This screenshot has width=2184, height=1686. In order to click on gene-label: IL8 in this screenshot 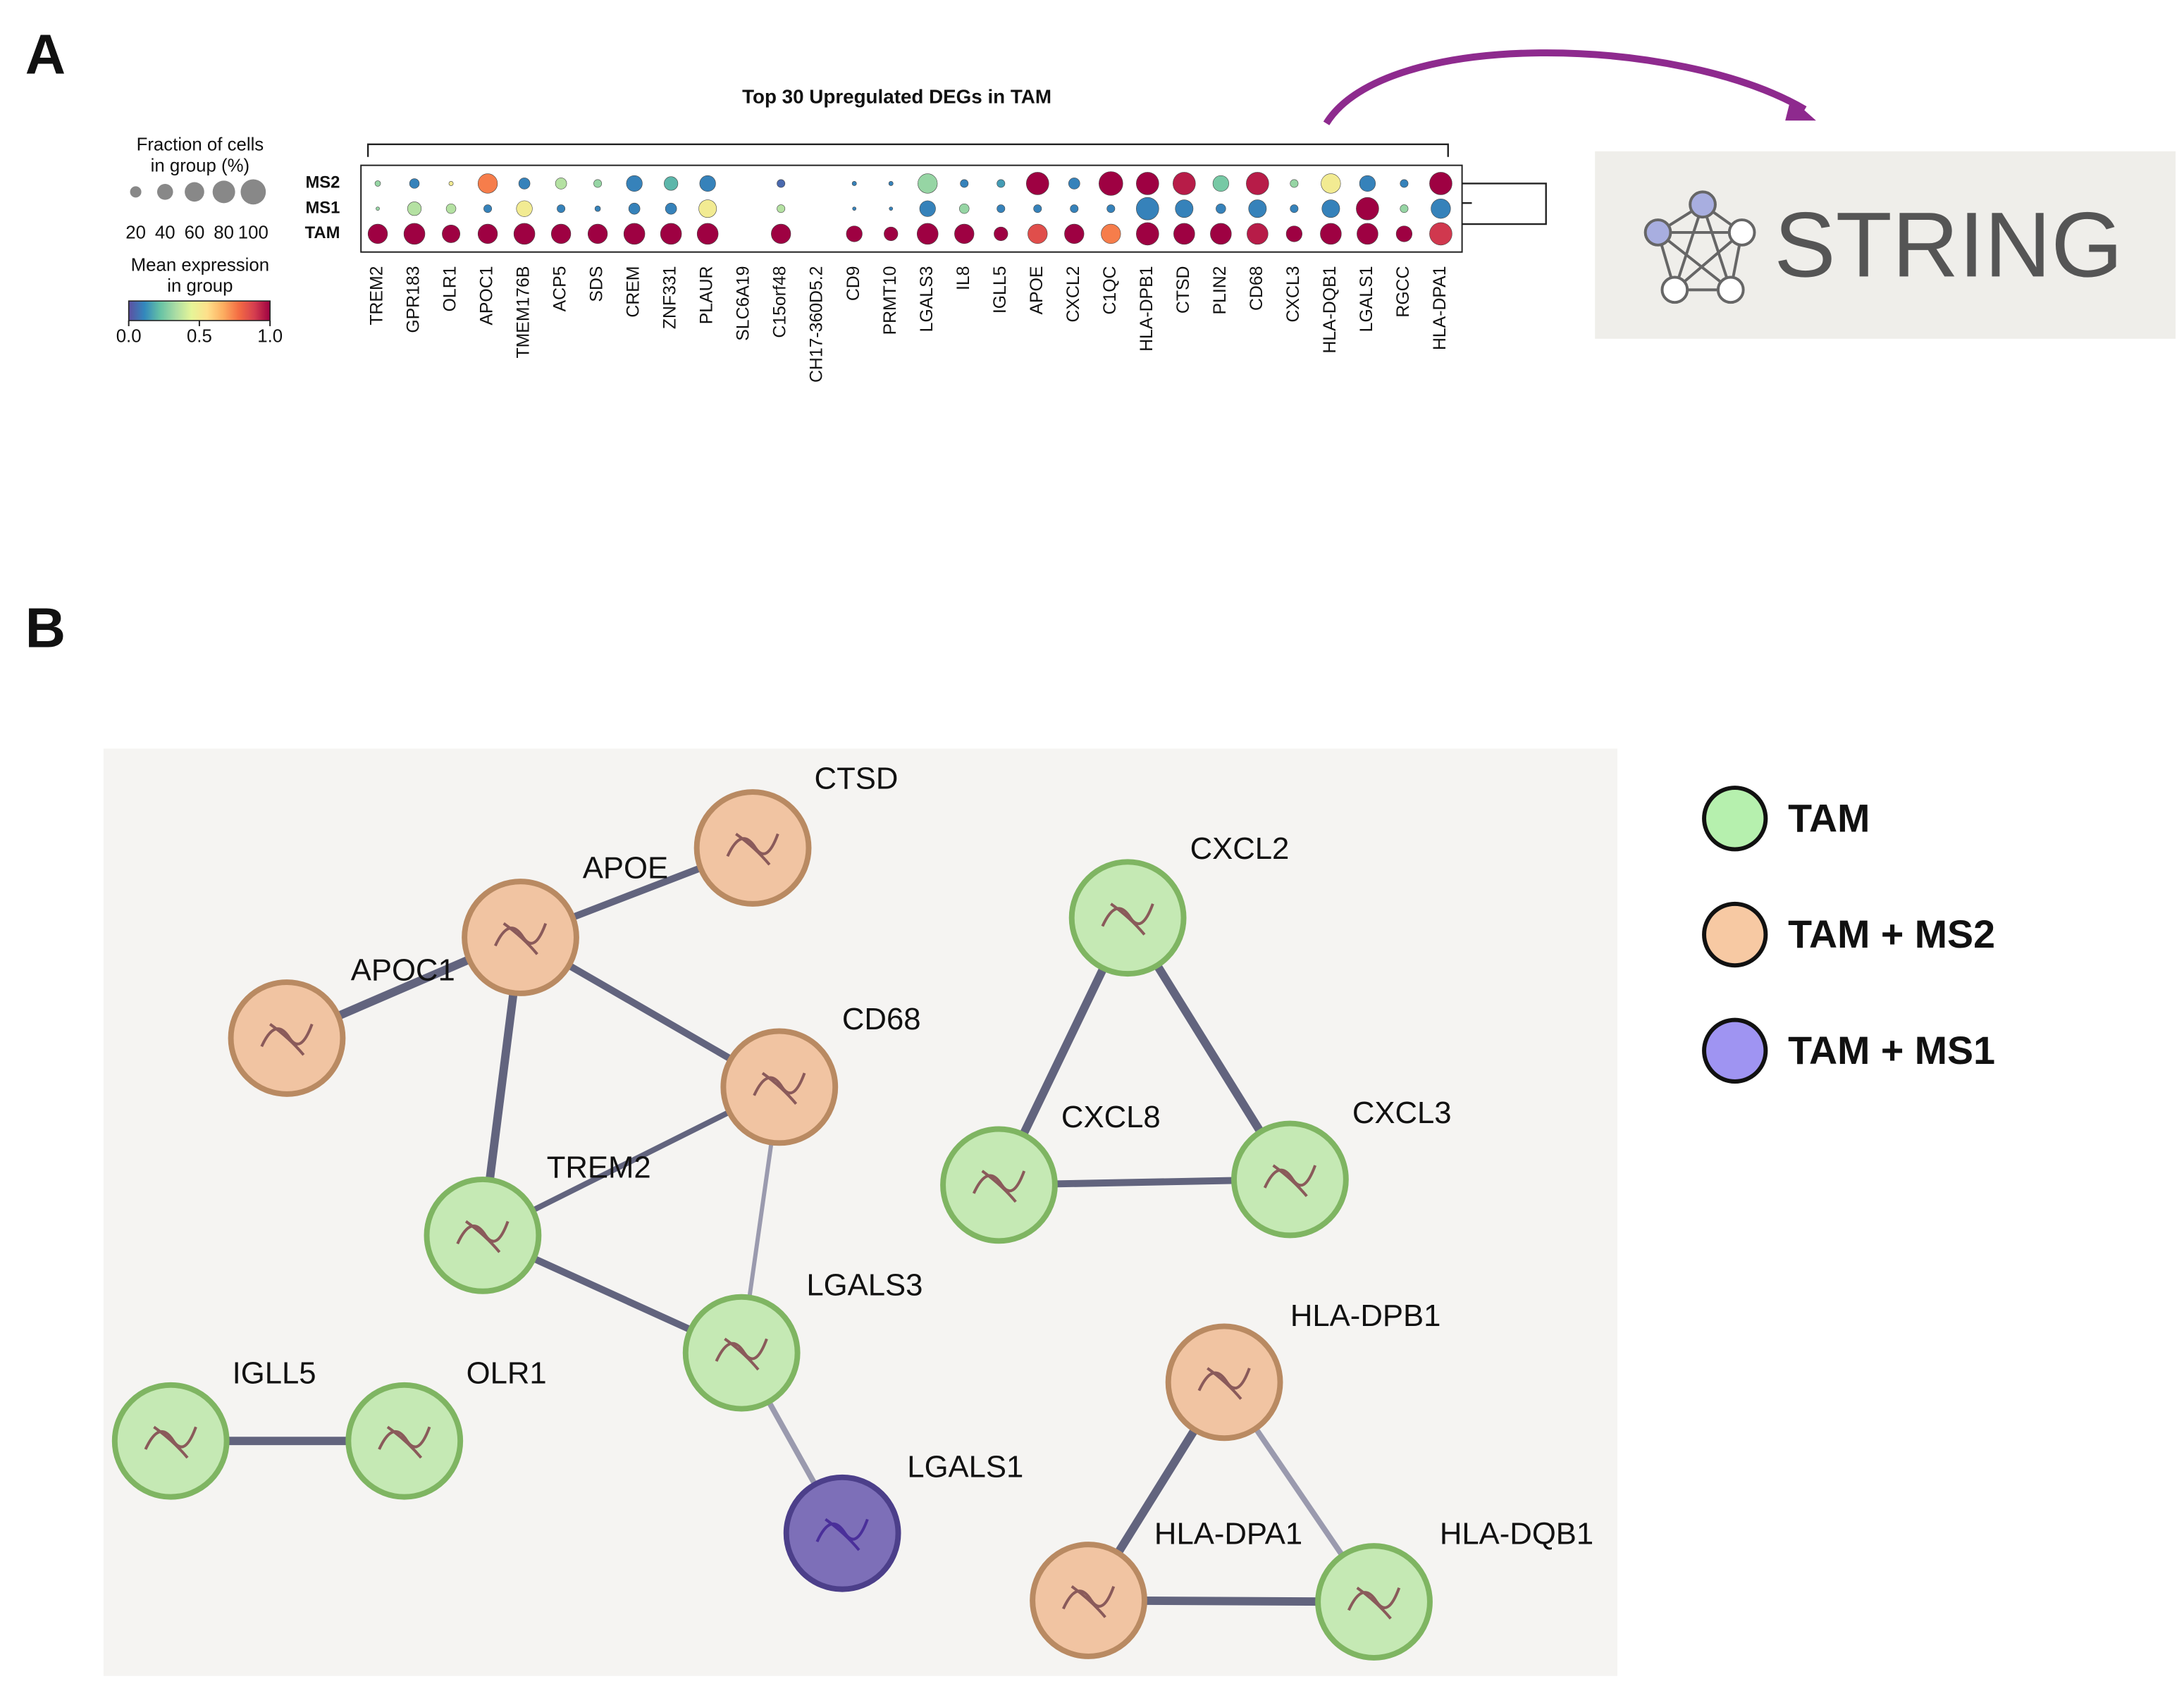, I will do `click(964, 278)`.